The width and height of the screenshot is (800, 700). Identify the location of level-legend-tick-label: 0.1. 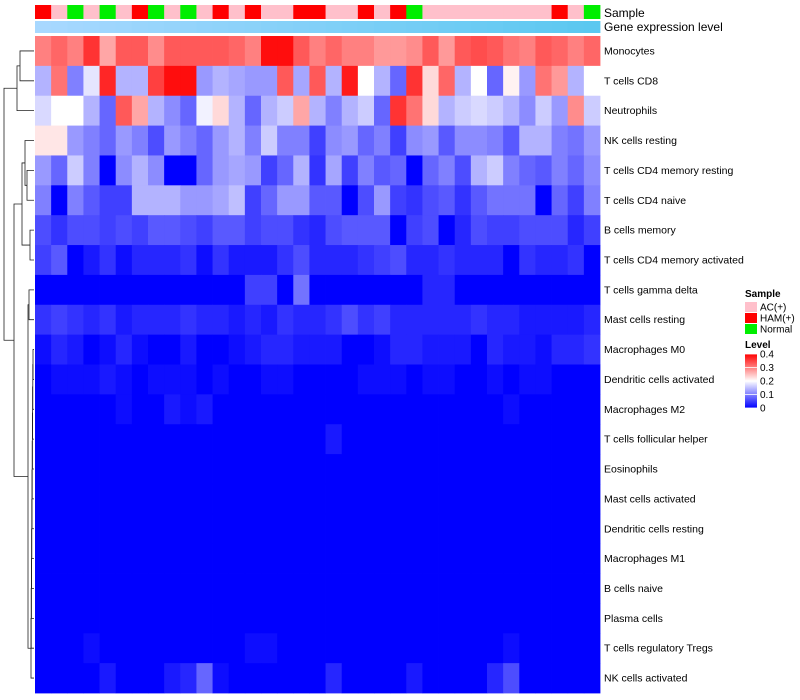
(767, 395).